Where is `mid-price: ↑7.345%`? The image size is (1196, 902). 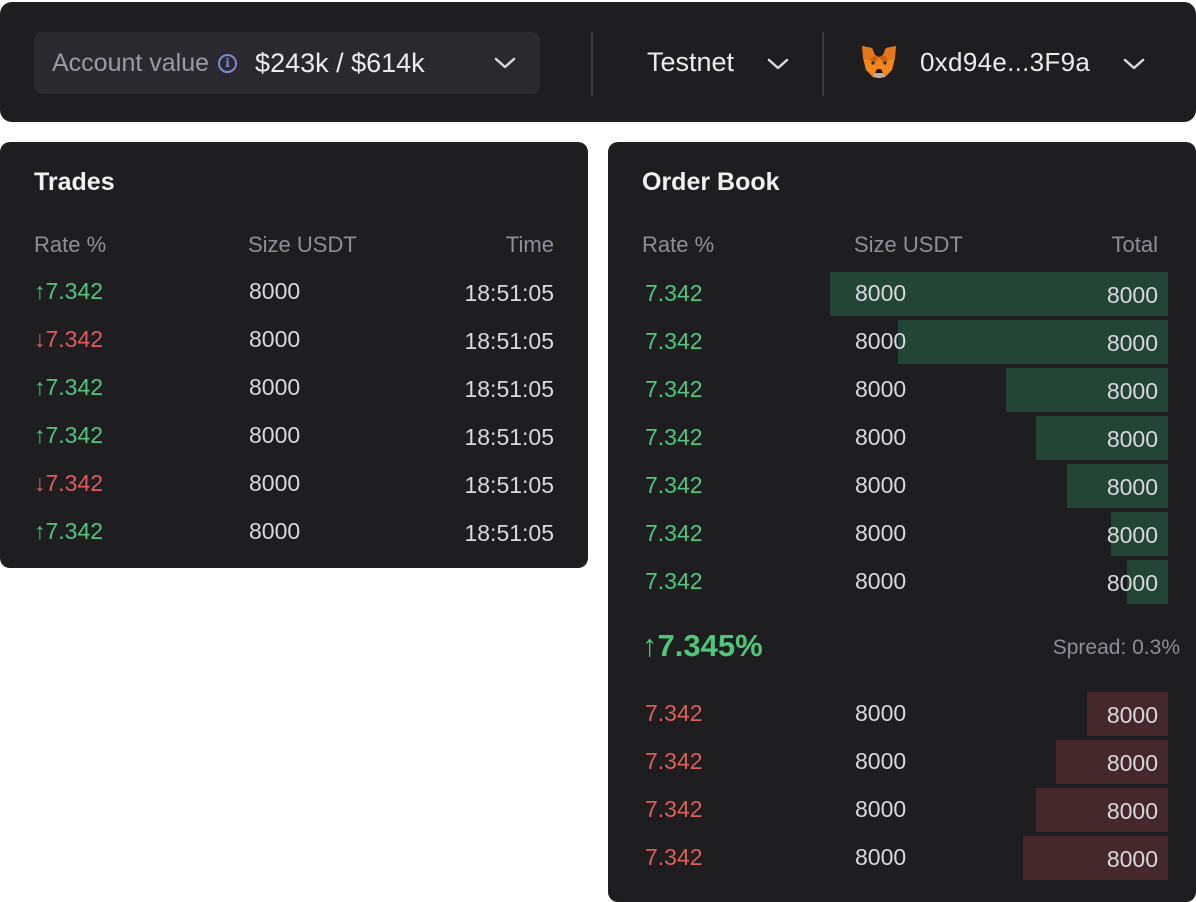 mid-price: ↑7.345% is located at coordinates (702, 646).